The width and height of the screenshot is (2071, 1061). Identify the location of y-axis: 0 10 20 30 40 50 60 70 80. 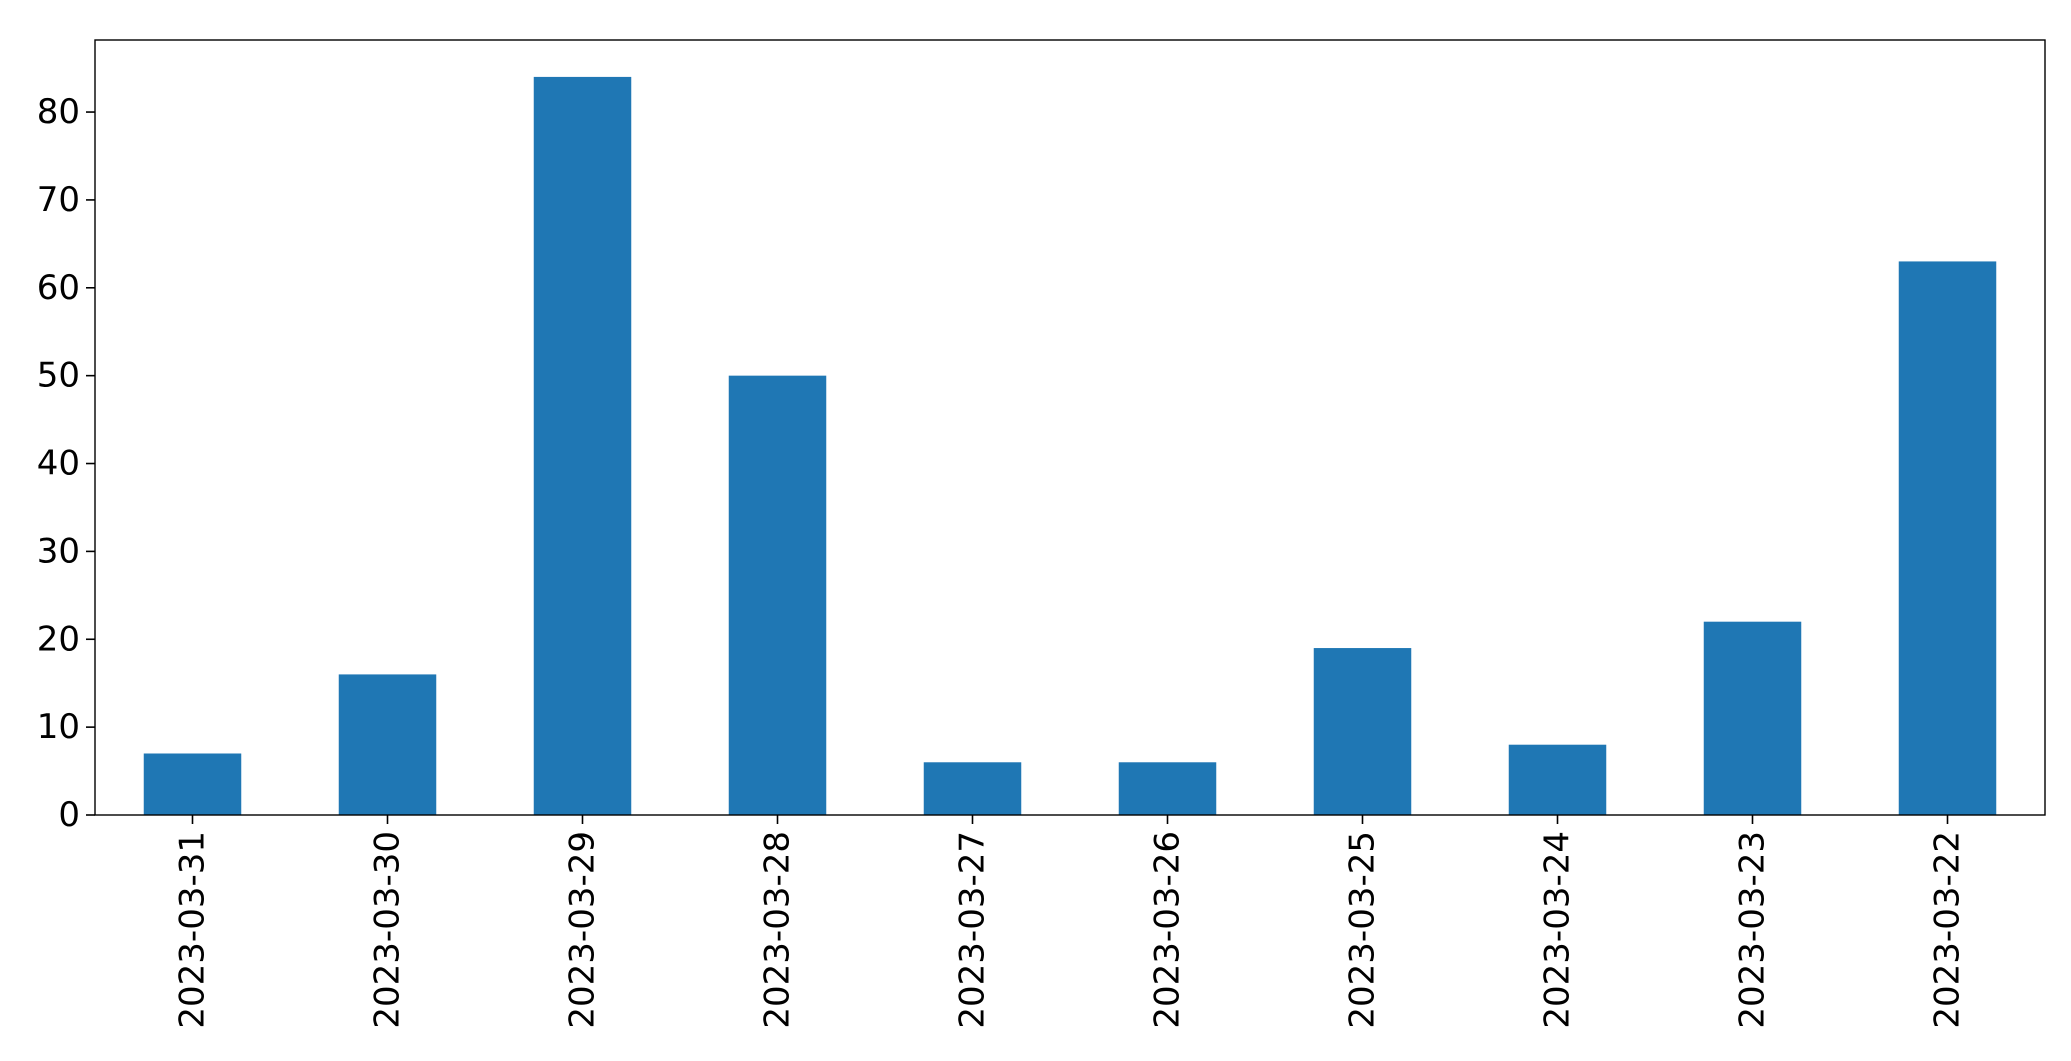
(66, 463).